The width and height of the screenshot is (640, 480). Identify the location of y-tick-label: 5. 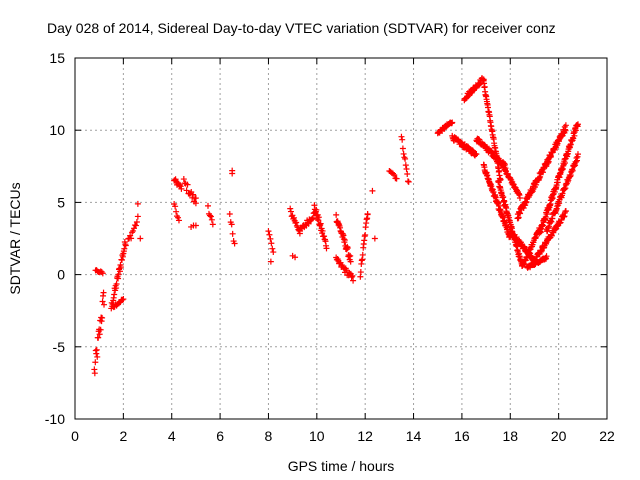
(61, 202).